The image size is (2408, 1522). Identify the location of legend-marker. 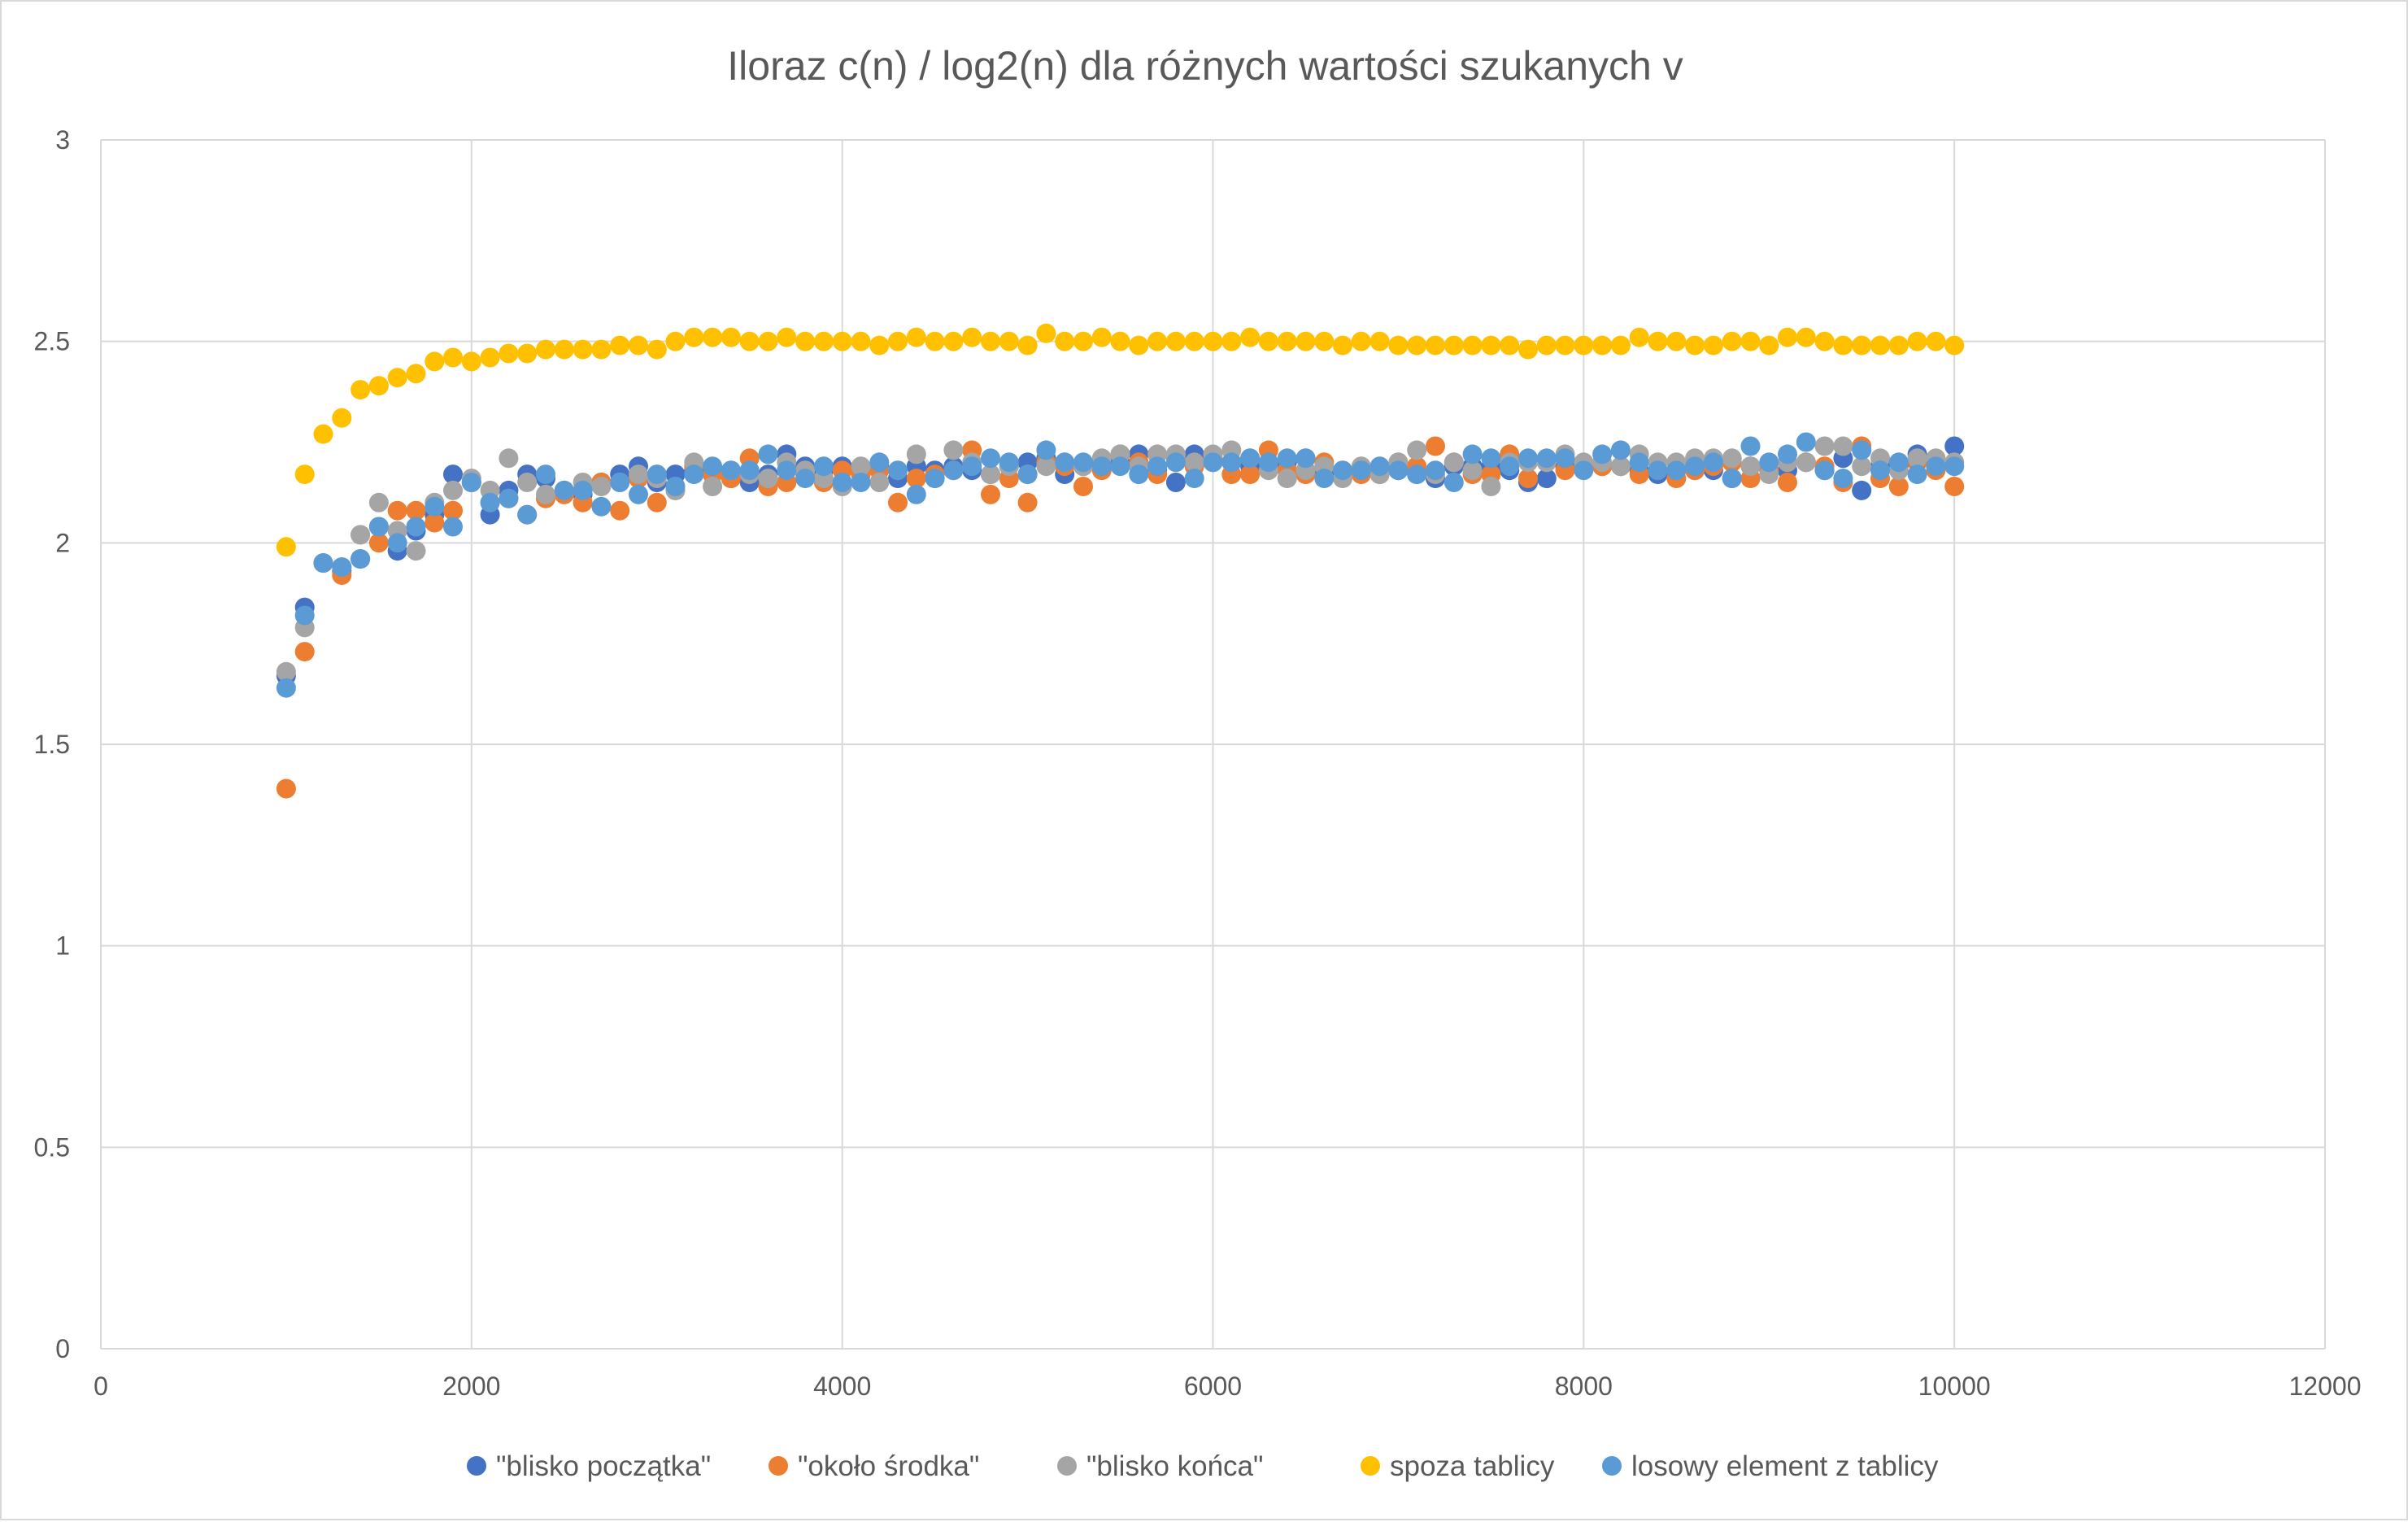
(778, 1466).